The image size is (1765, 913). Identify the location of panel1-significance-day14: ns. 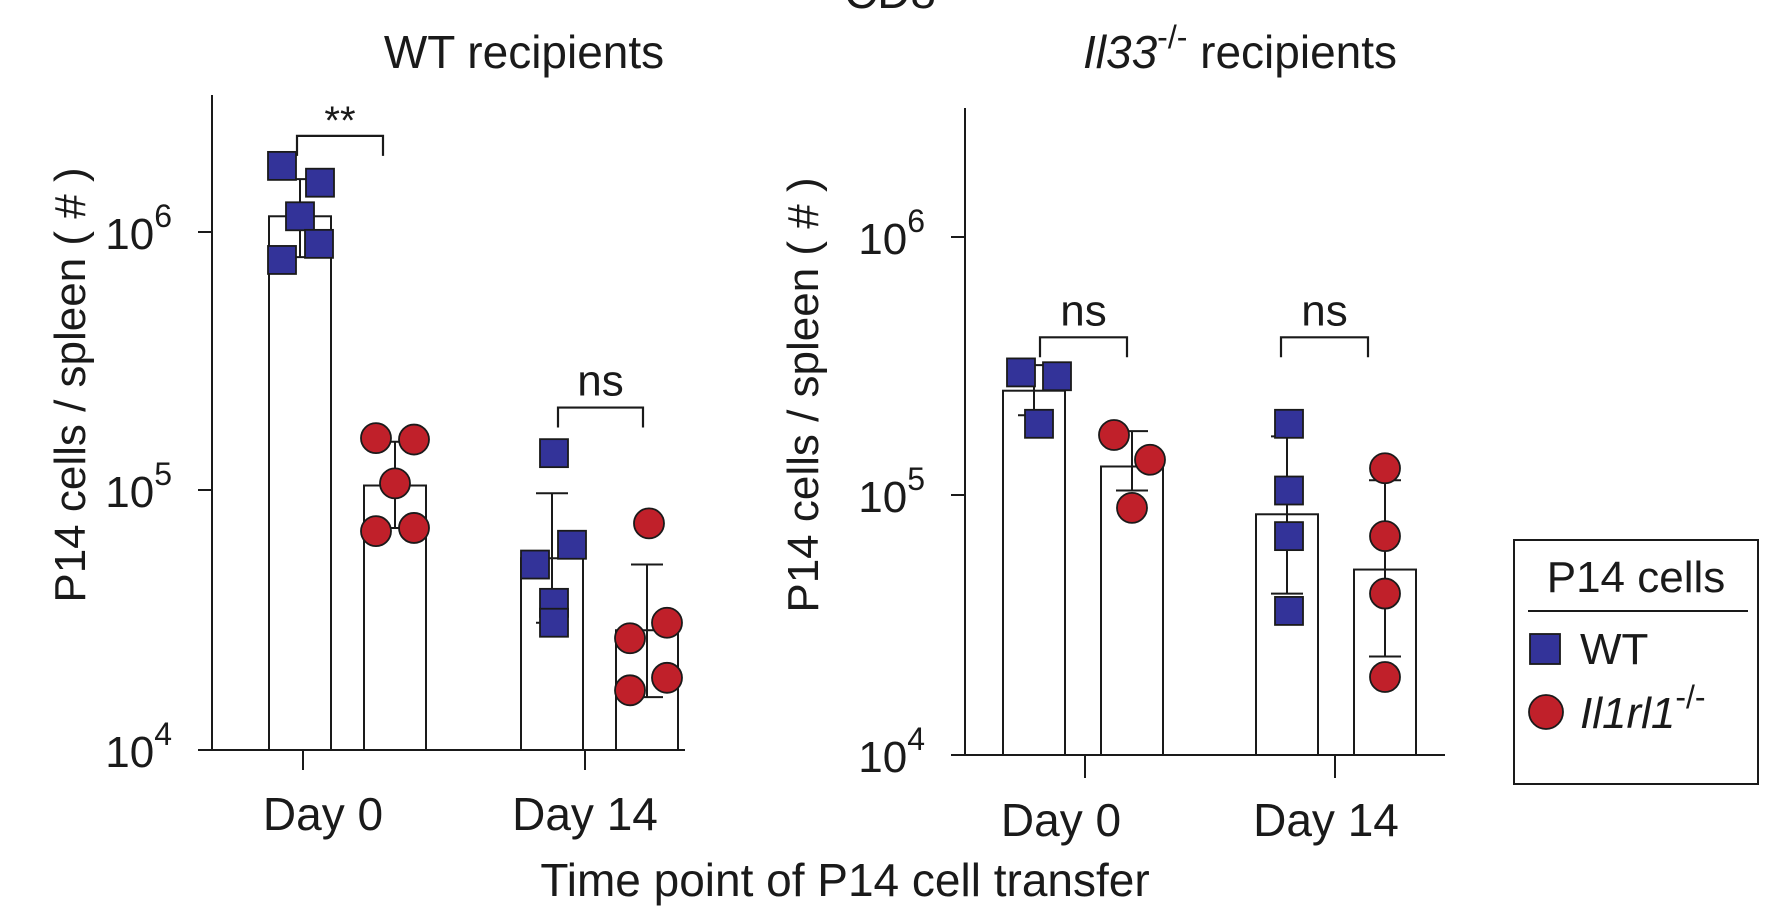
(600, 392).